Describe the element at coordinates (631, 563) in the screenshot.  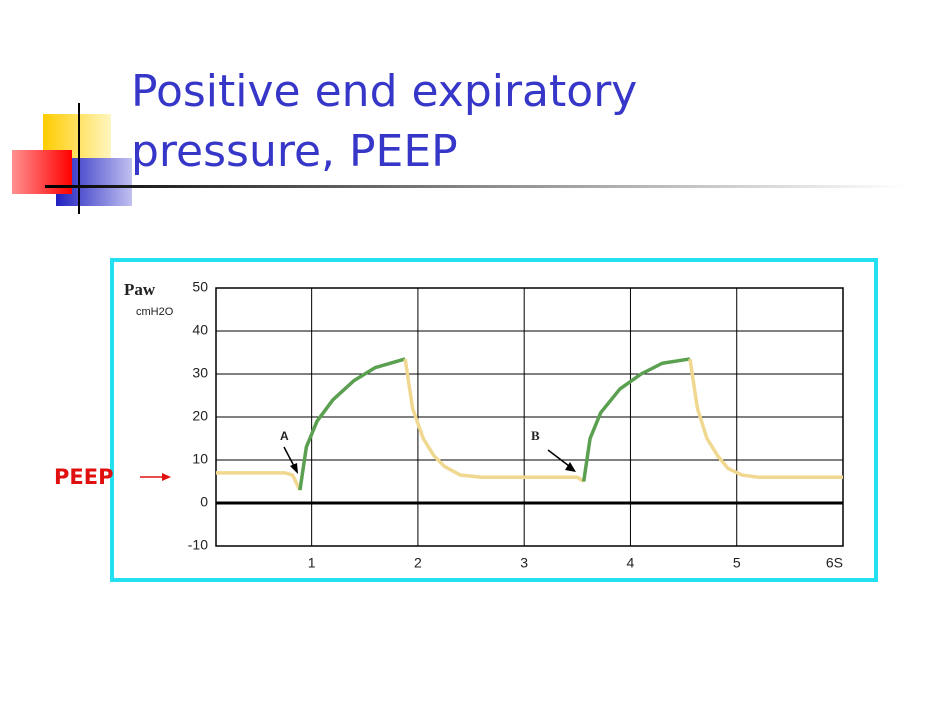
I see `x-tick-label: 4` at that location.